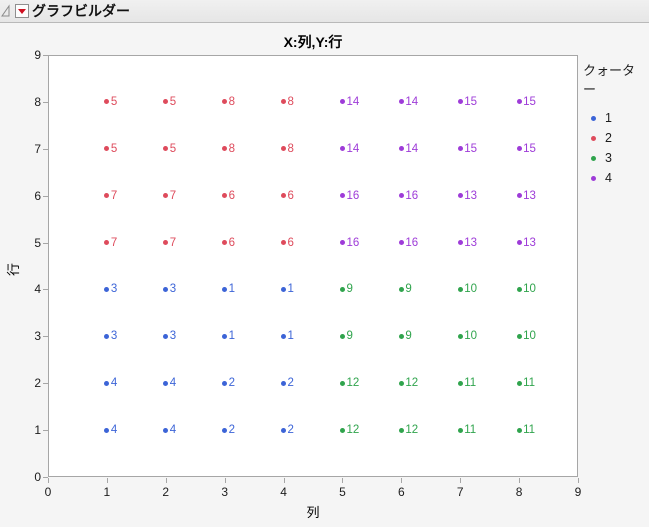 Image resolution: width=649 pixels, height=527 pixels. Describe the element at coordinates (353, 242) in the screenshot. I see `data-point-label: 16` at that location.